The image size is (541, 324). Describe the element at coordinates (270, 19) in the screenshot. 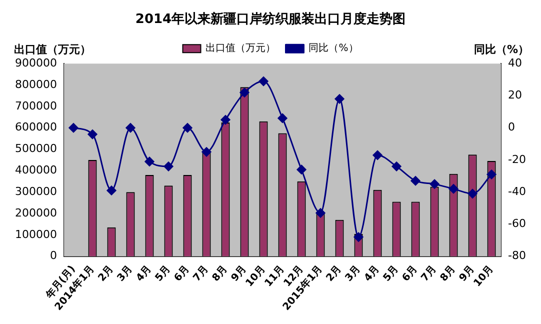

I see `chart-title: 2014年以来新疆口岸纺织服装出口月度走势图` at that location.